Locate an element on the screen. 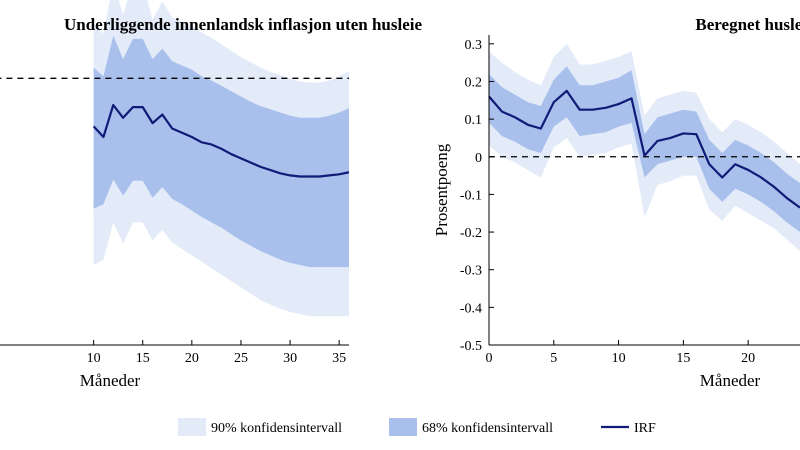 This screenshot has width=800, height=450. ci68-band is located at coordinates (644, 149).